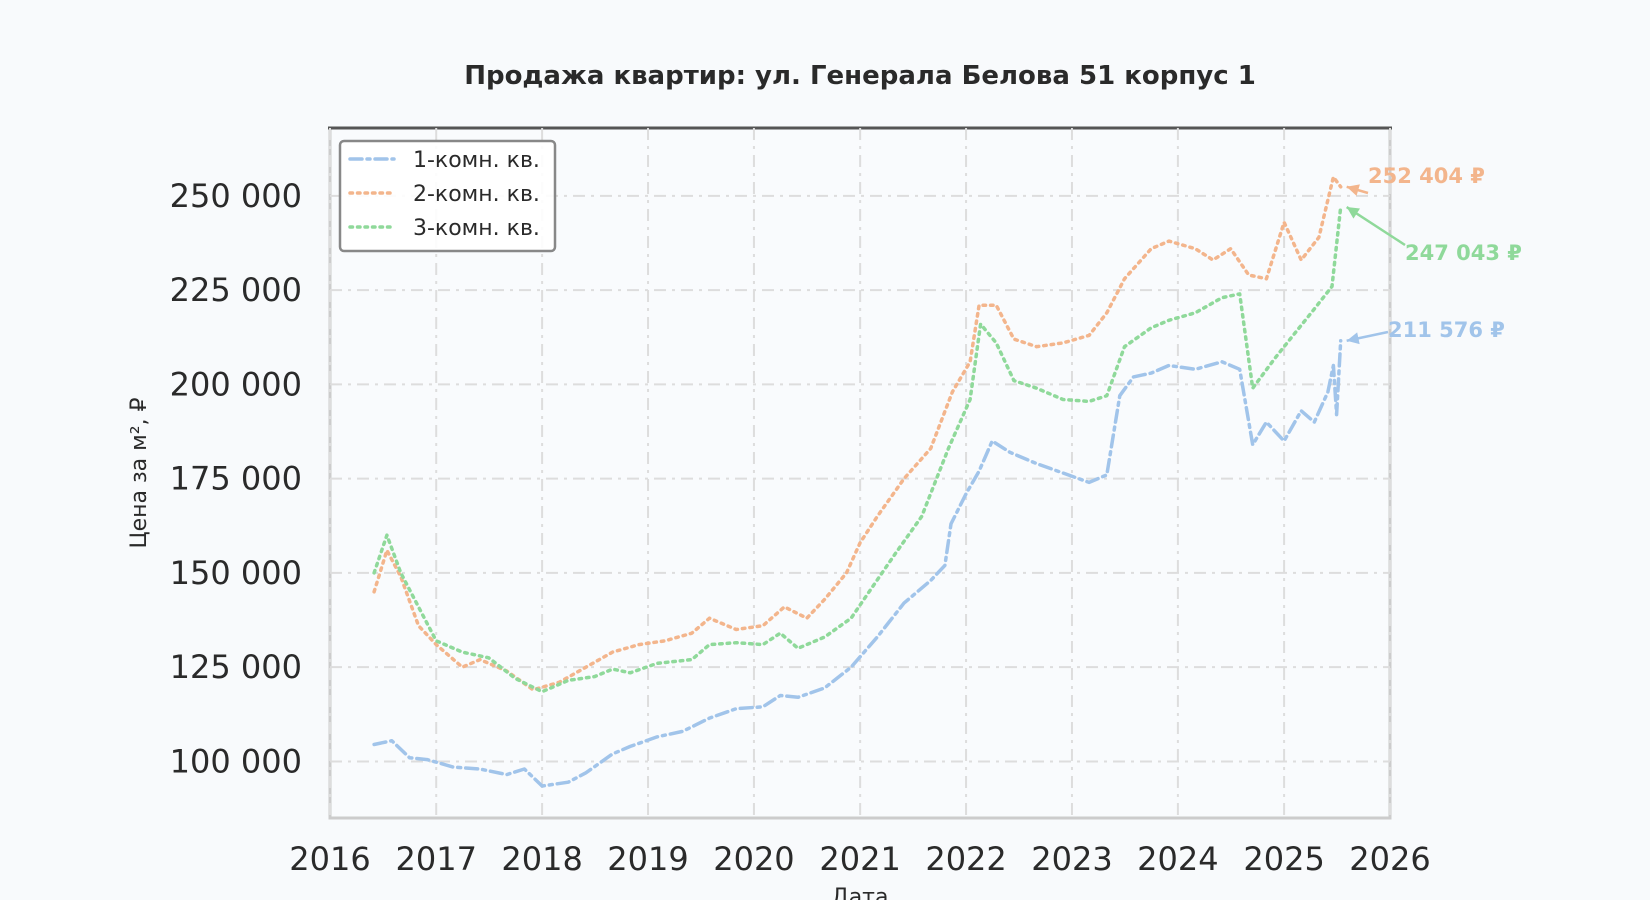 The width and height of the screenshot is (1650, 900). Describe the element at coordinates (329, 859) in the screenshot. I see `x-tick-label: 2016` at that location.